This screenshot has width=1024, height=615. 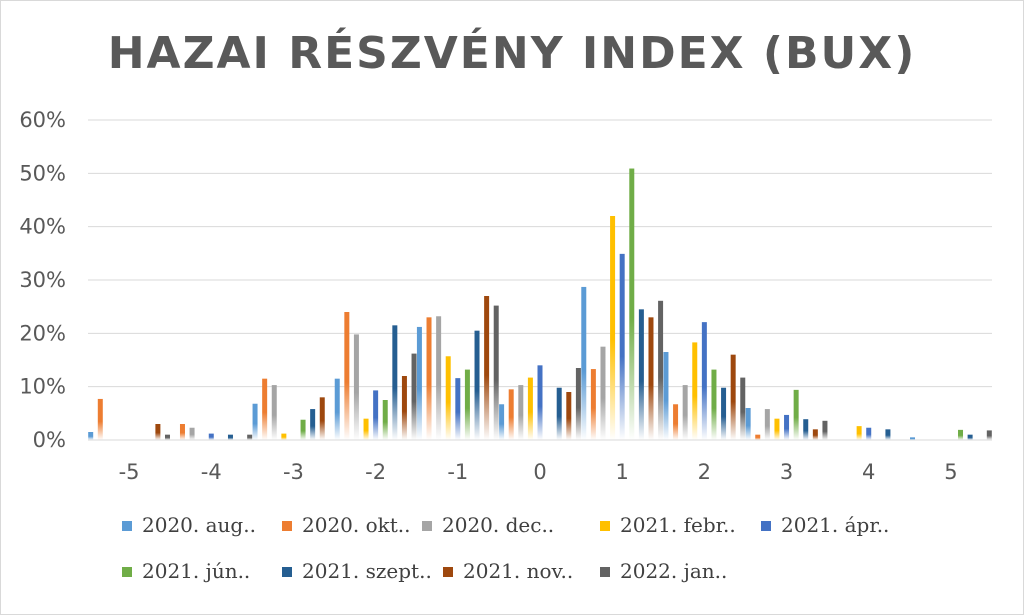 I want to click on x-tick-label: 1, so click(x=621, y=472).